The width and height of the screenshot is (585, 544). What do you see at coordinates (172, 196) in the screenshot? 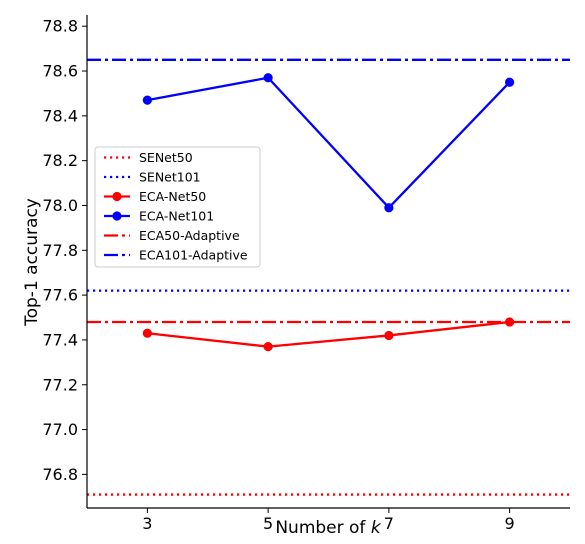
I see `legend-label-eca-net50: ECA-Net50` at bounding box center [172, 196].